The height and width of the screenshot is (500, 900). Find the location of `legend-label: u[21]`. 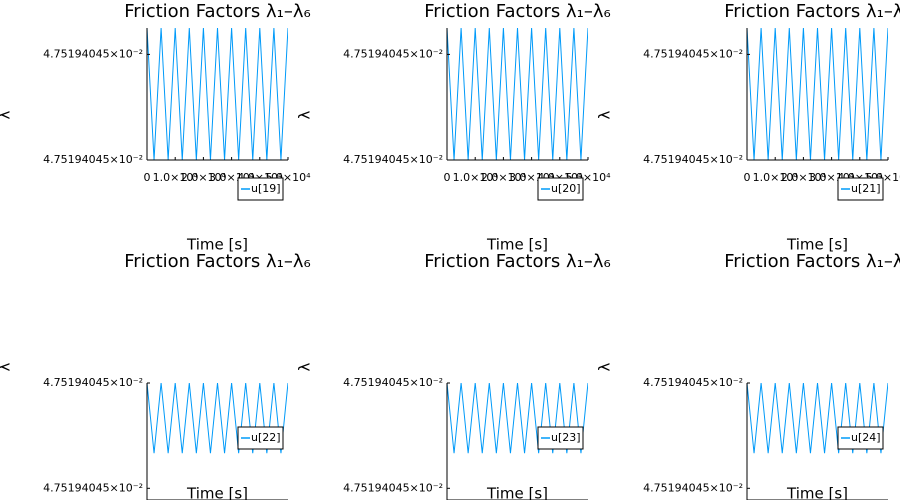

legend-label: u[21] is located at coordinates (866, 188).